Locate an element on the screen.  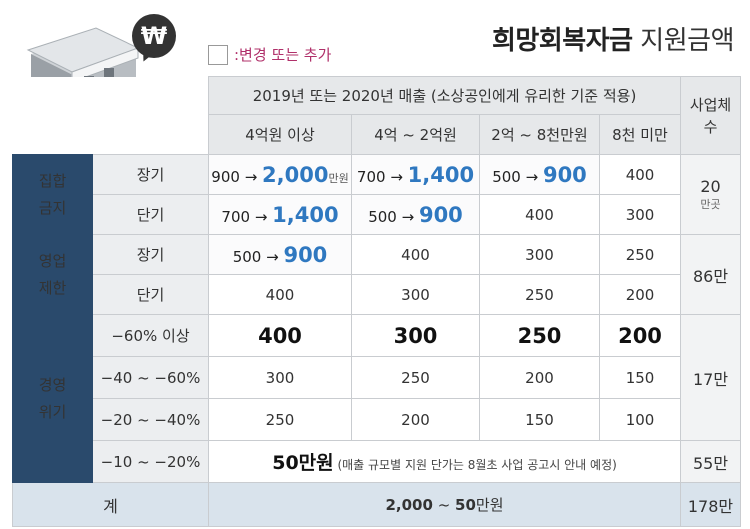
won-speech-bubble-icon: ₩ is located at coordinates (154, 36).